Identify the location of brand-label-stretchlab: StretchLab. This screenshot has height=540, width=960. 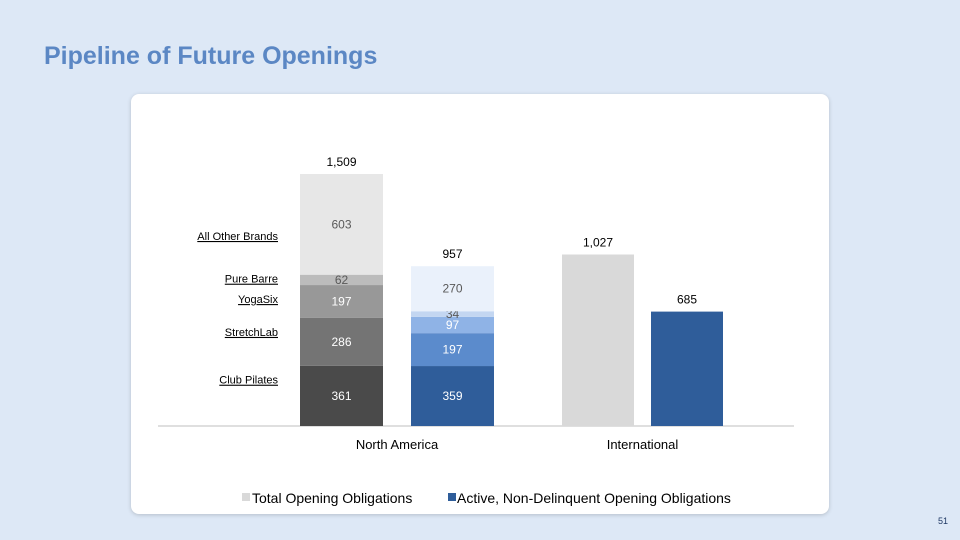
(251, 333).